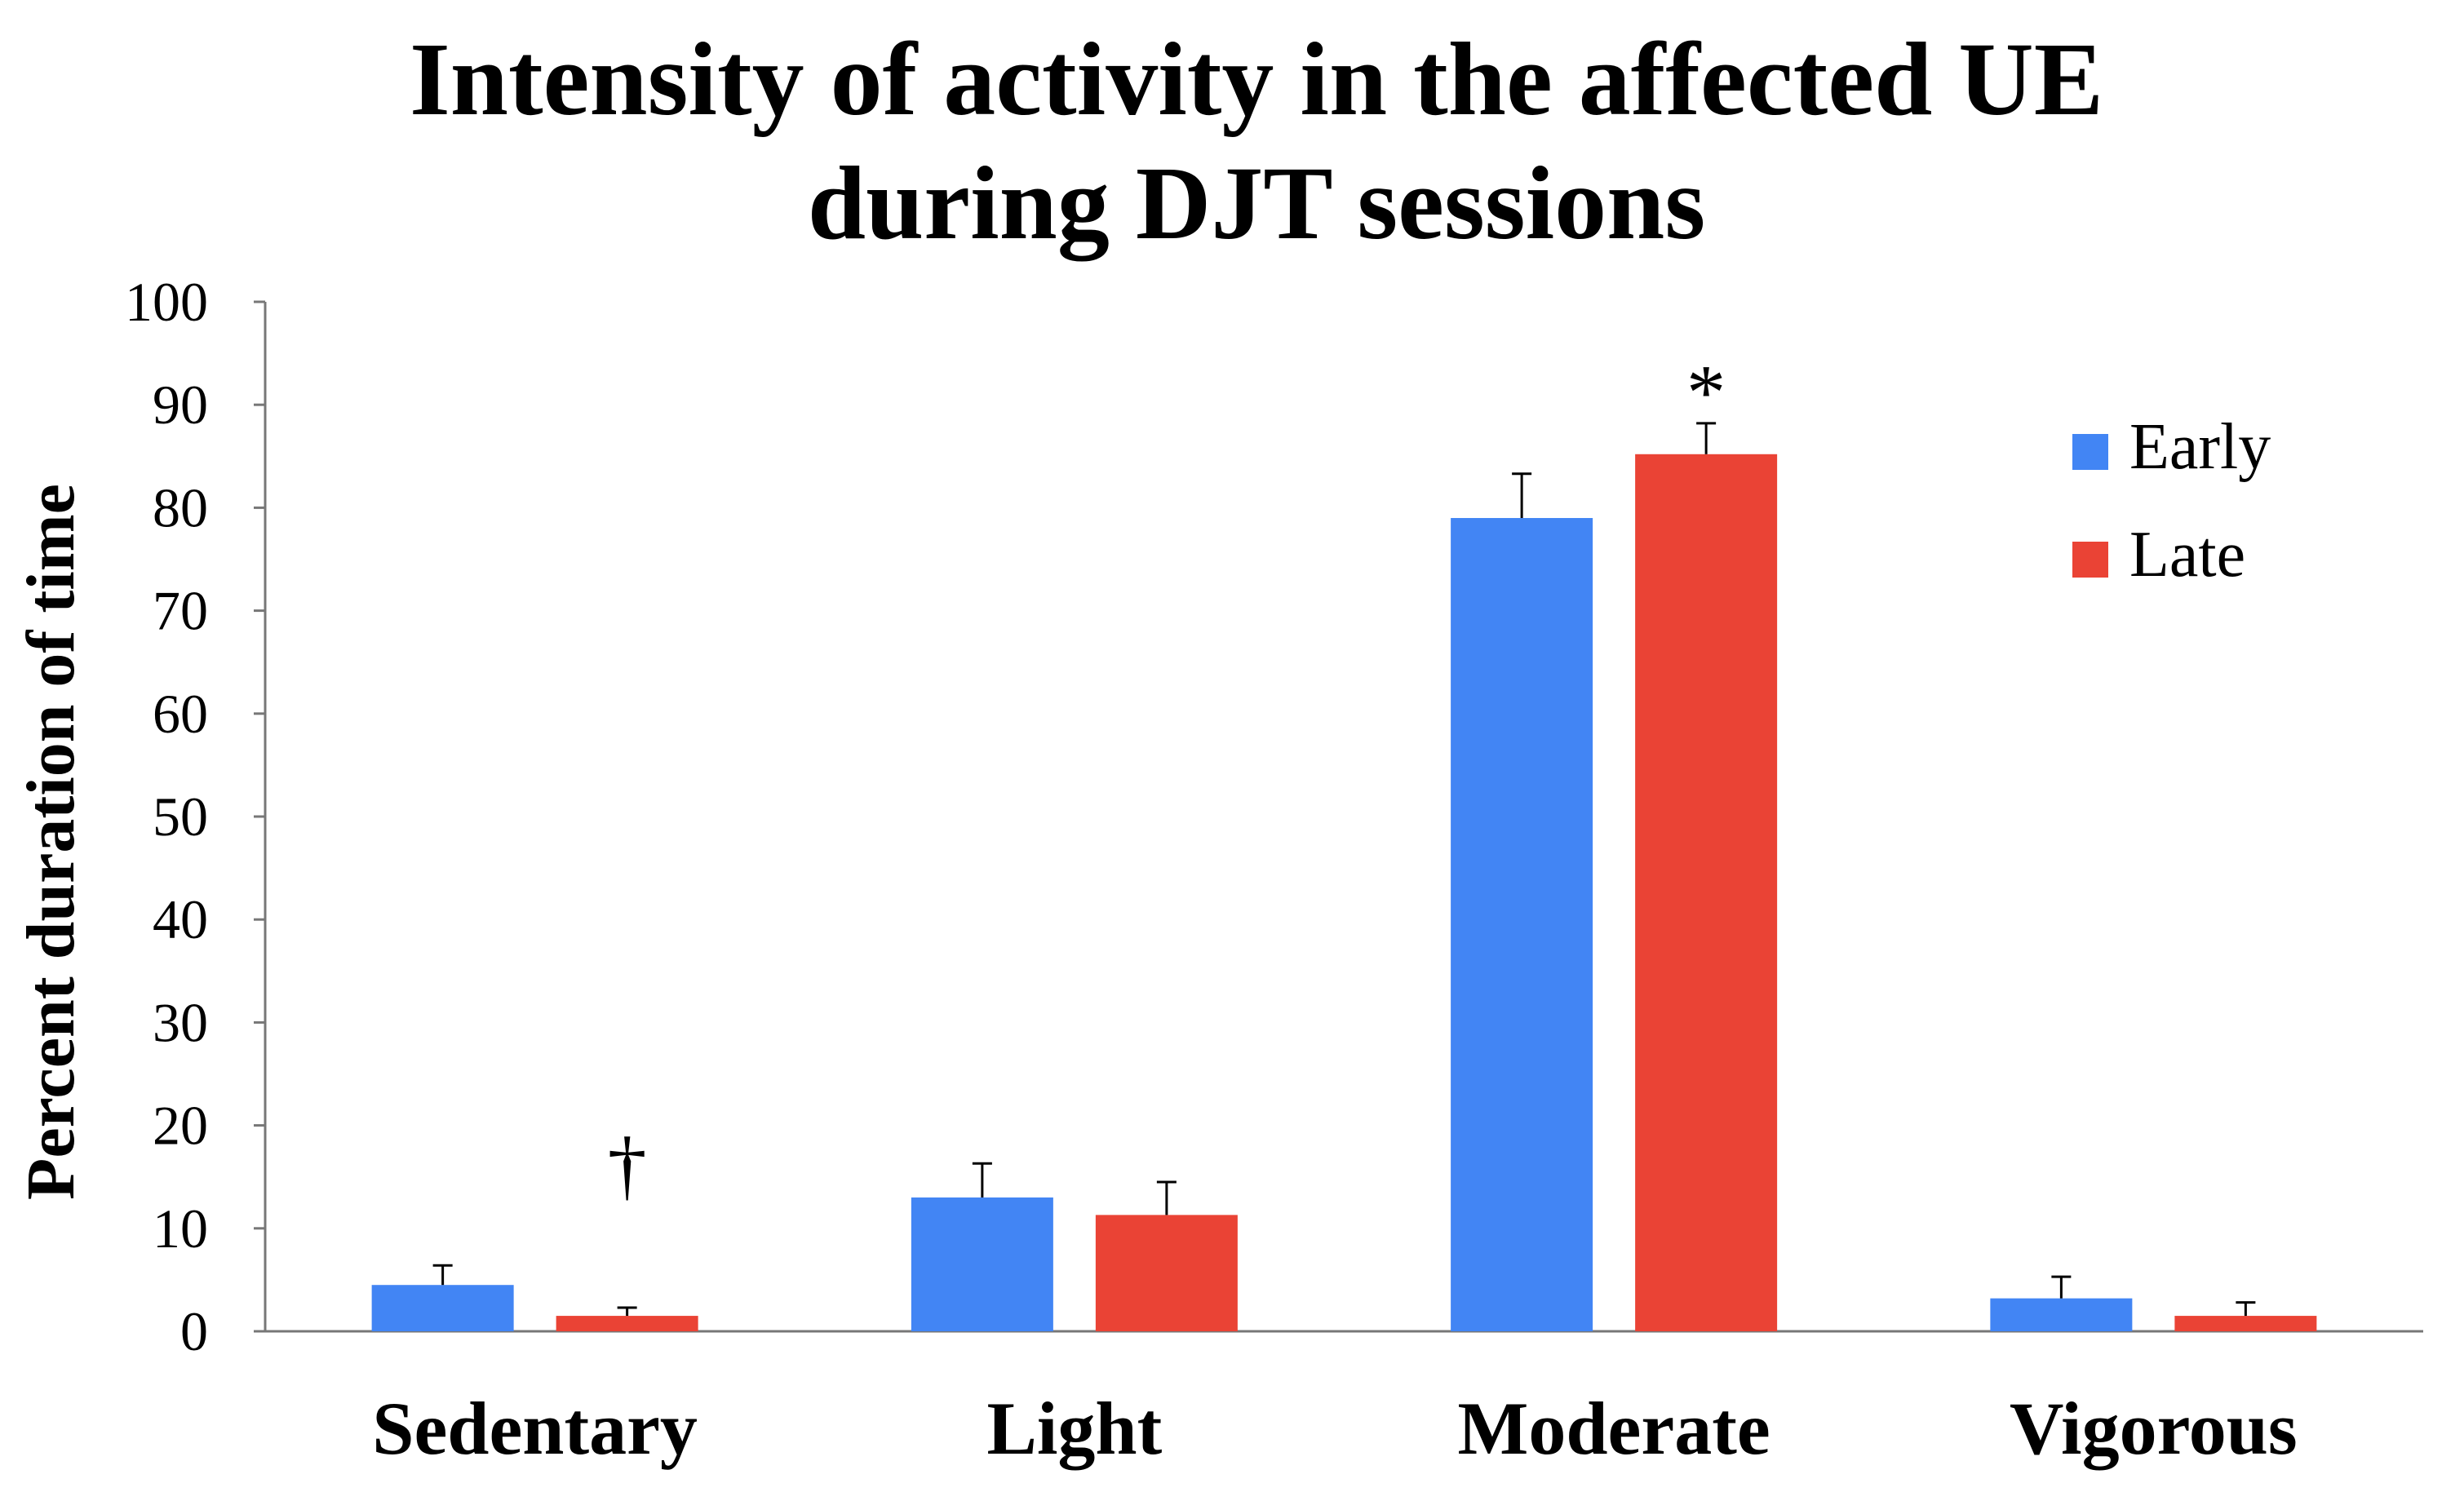 Image resolution: width=2464 pixels, height=1492 pixels. I want to click on y-tick-label: 10, so click(180, 1229).